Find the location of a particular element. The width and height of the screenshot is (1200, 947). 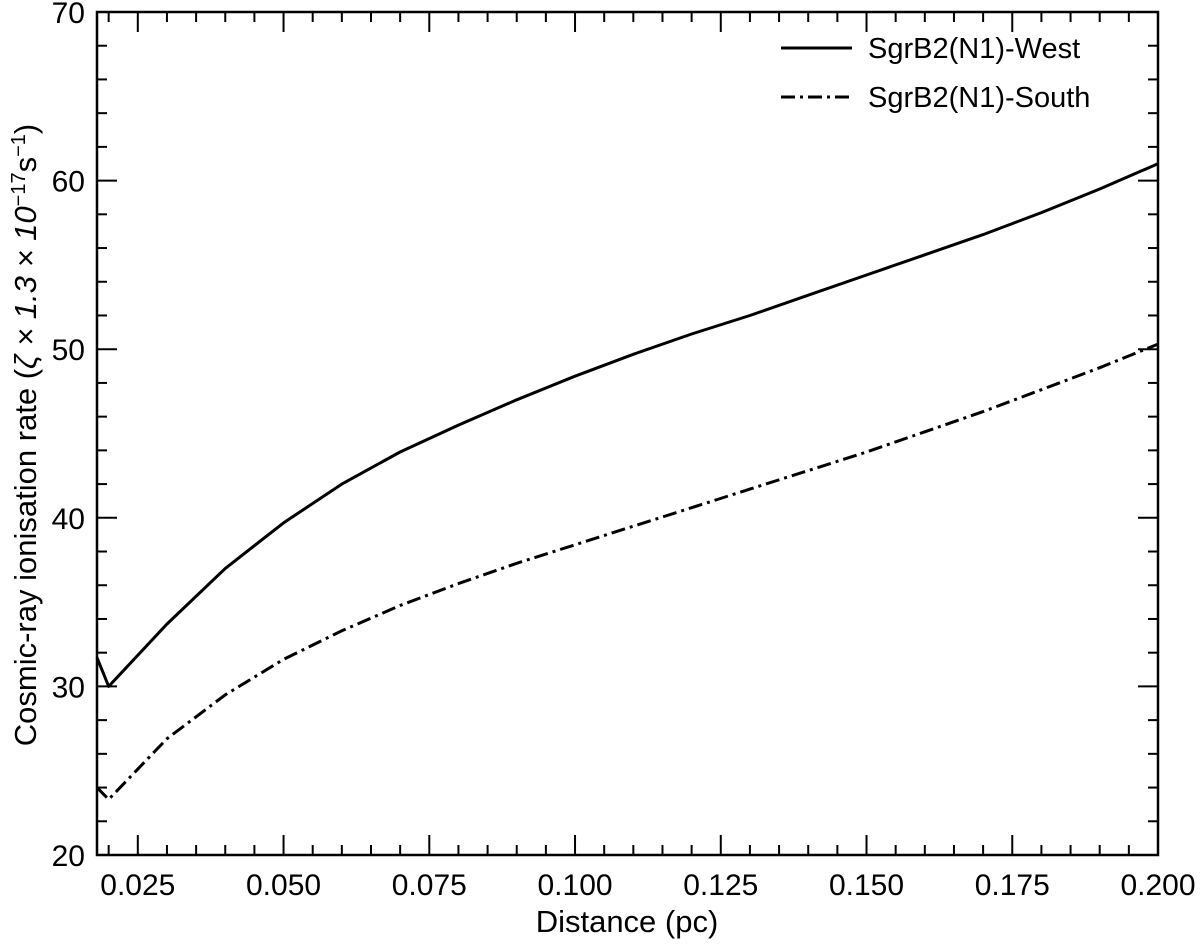

y-tick-label: 70 is located at coordinates (68, 15).